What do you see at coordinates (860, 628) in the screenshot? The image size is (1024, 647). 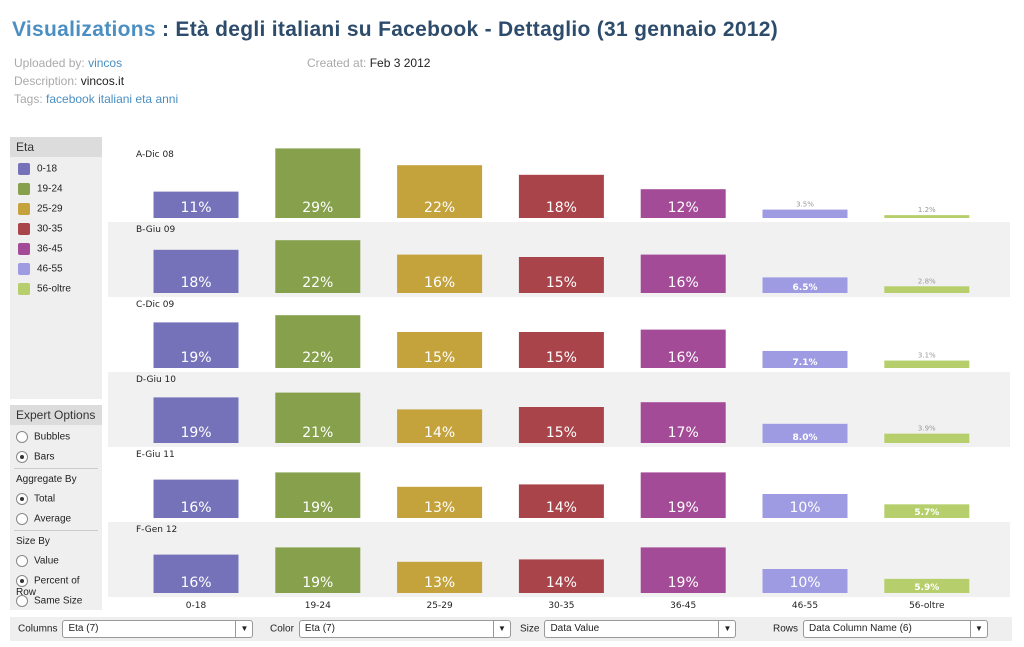 I see `dropdown-value: Data Column Name (6)` at bounding box center [860, 628].